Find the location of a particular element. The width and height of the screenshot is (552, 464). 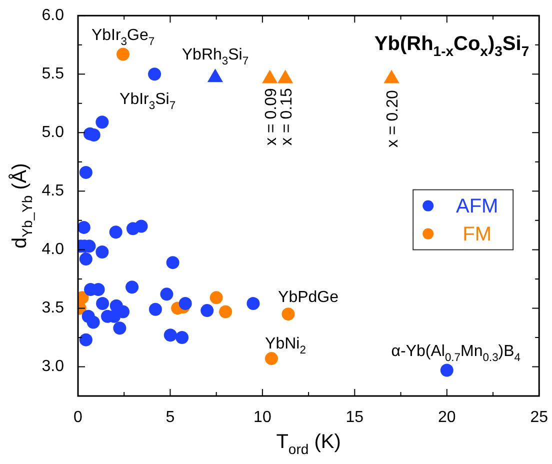

x-tick-label: 0 is located at coordinates (78, 417).